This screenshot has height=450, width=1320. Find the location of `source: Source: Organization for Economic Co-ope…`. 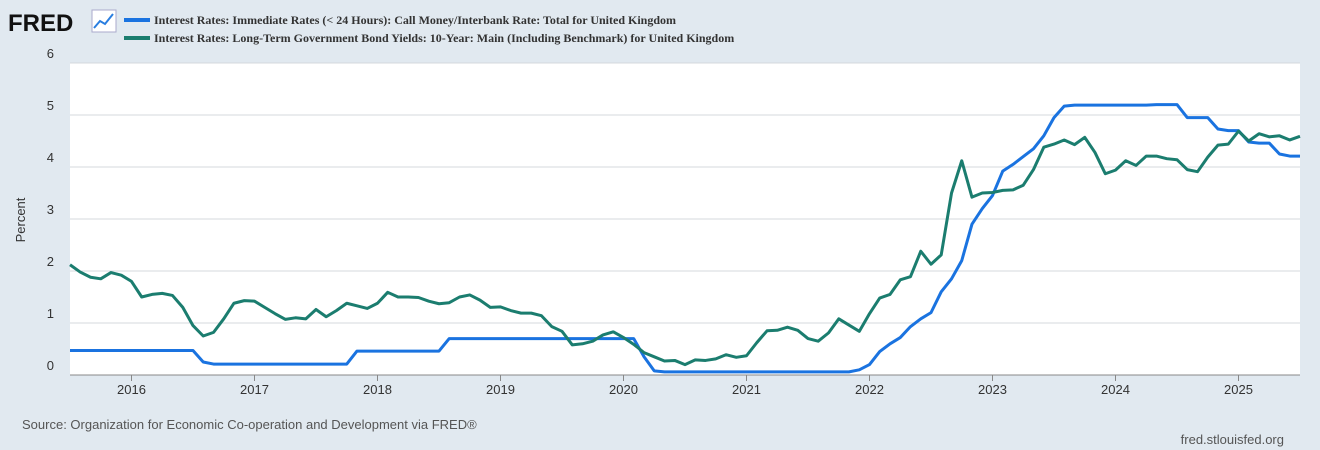

source: Source: Organization for Economic Co-ope… is located at coordinates (249, 424).